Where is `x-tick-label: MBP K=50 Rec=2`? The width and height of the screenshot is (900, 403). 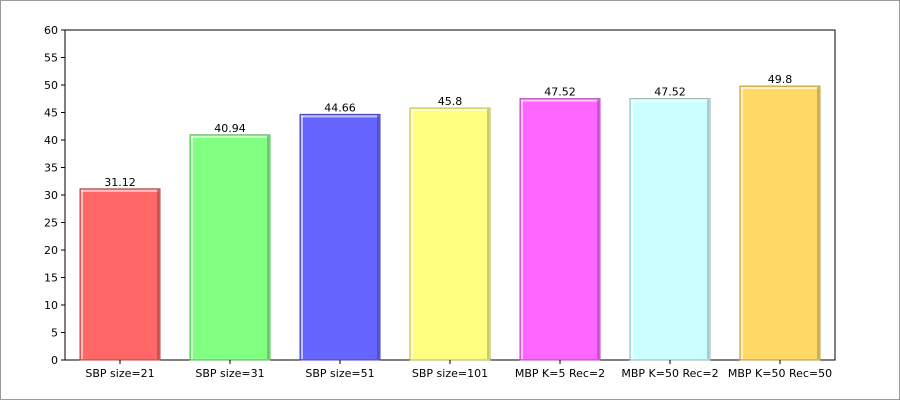 x-tick-label: MBP K=50 Rec=2 is located at coordinates (669, 373).